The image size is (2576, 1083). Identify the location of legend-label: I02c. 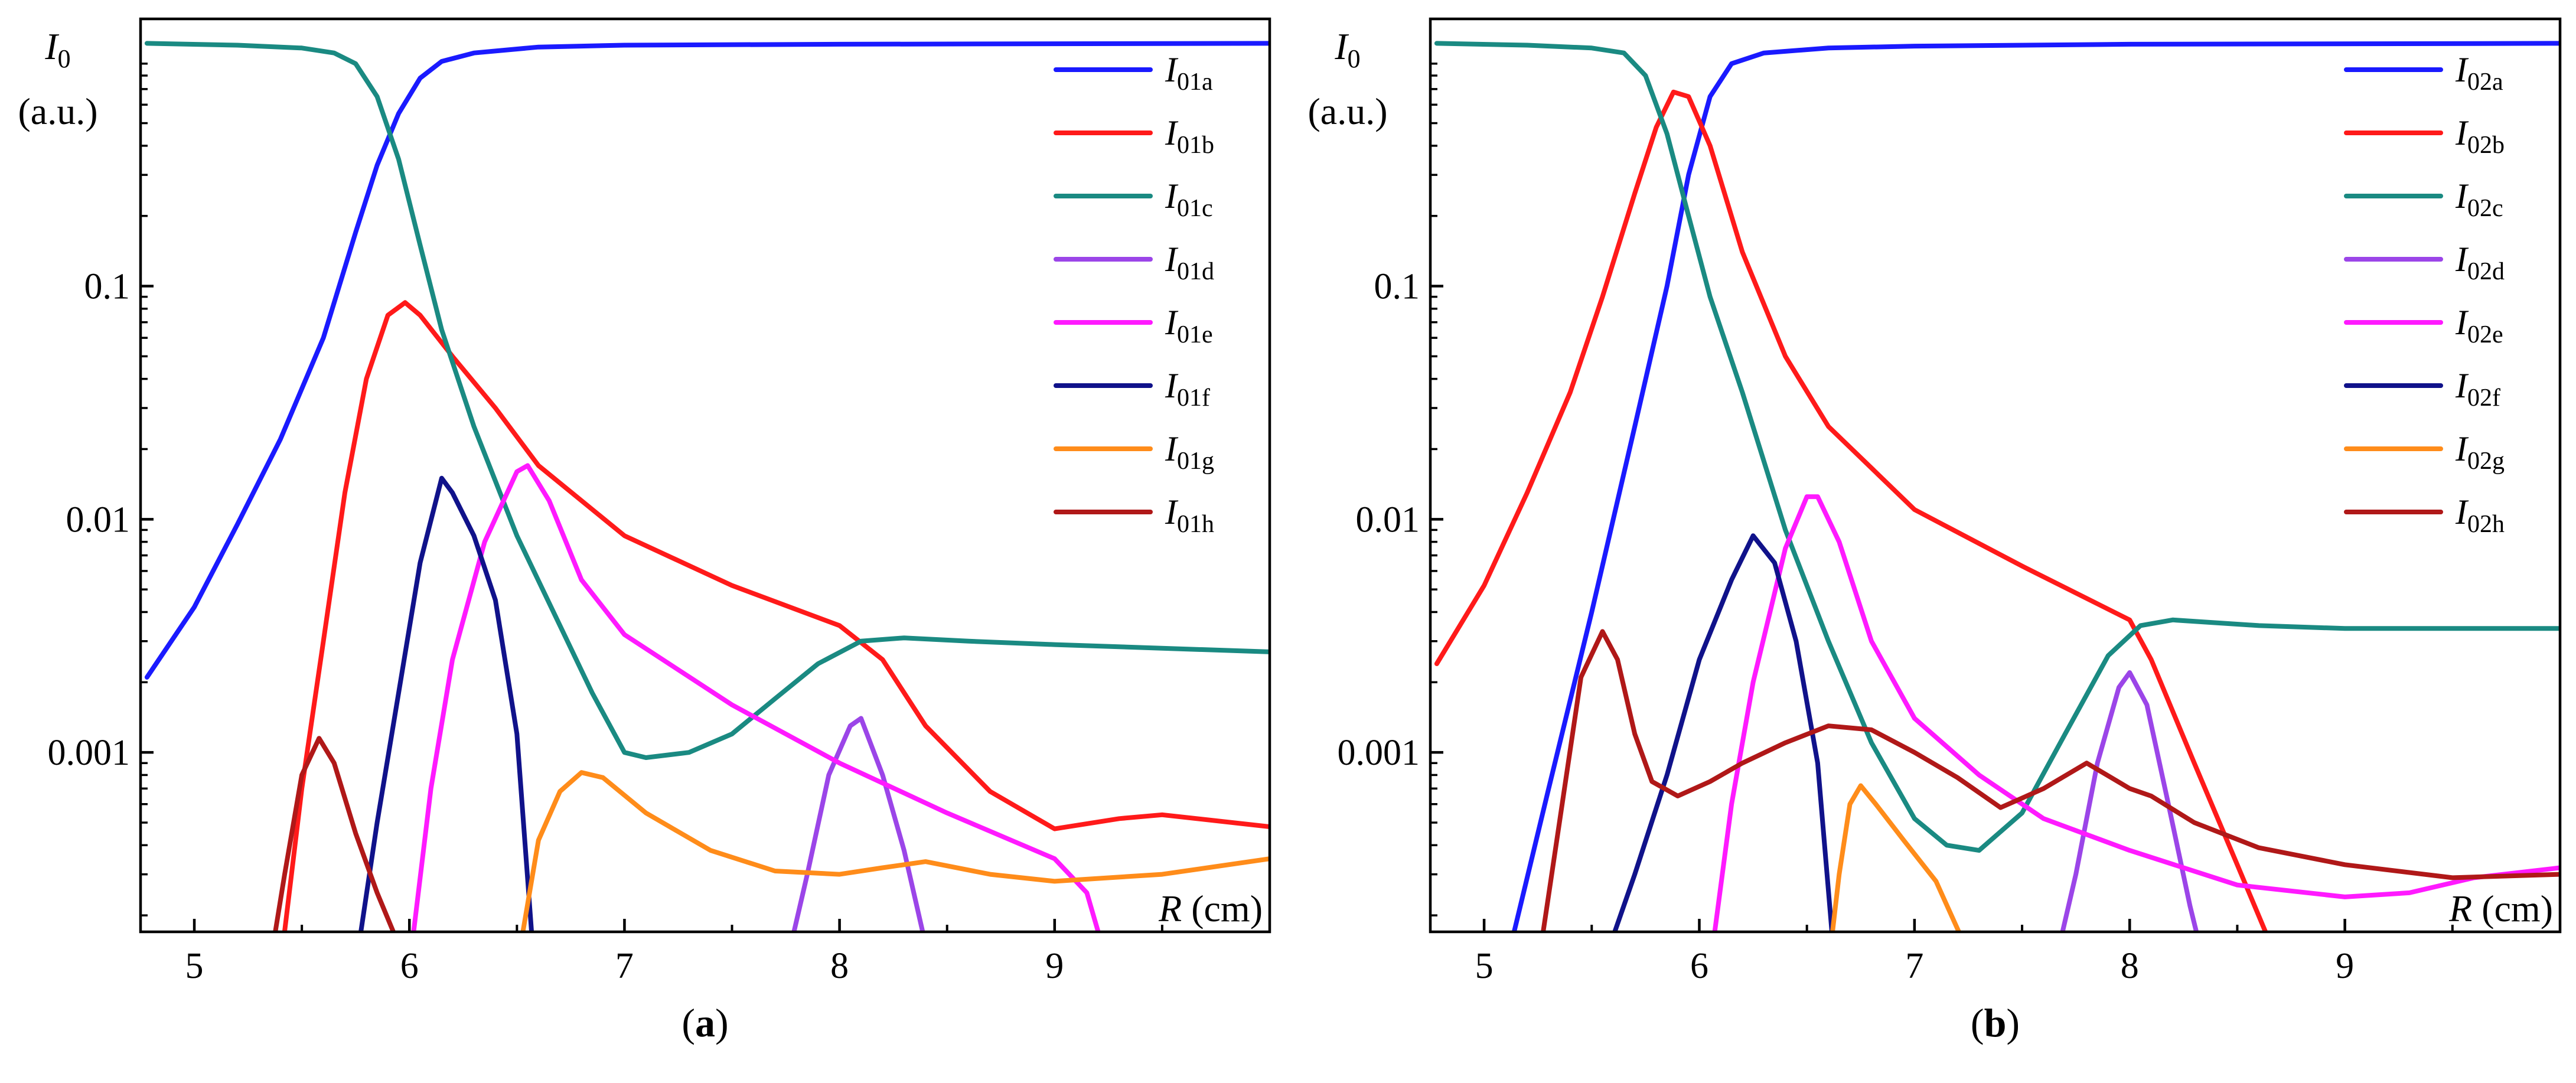
(2479, 199).